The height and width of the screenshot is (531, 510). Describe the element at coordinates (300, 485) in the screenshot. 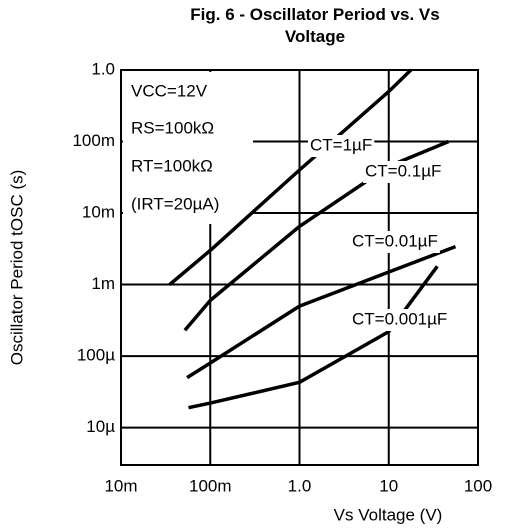

I see `x-tick-label: 1.0` at that location.